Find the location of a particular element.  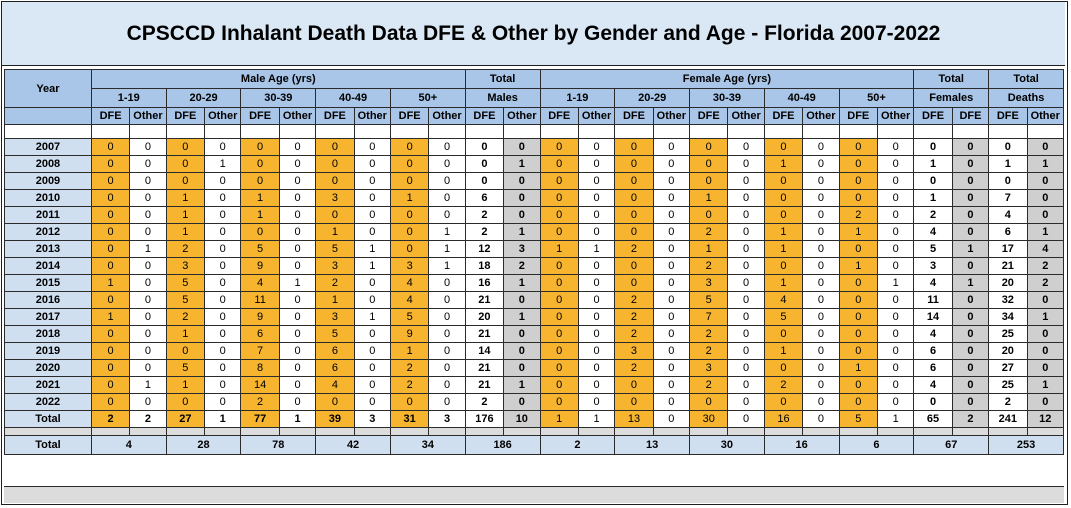

male-dfe-cell: 8 is located at coordinates (260, 368).